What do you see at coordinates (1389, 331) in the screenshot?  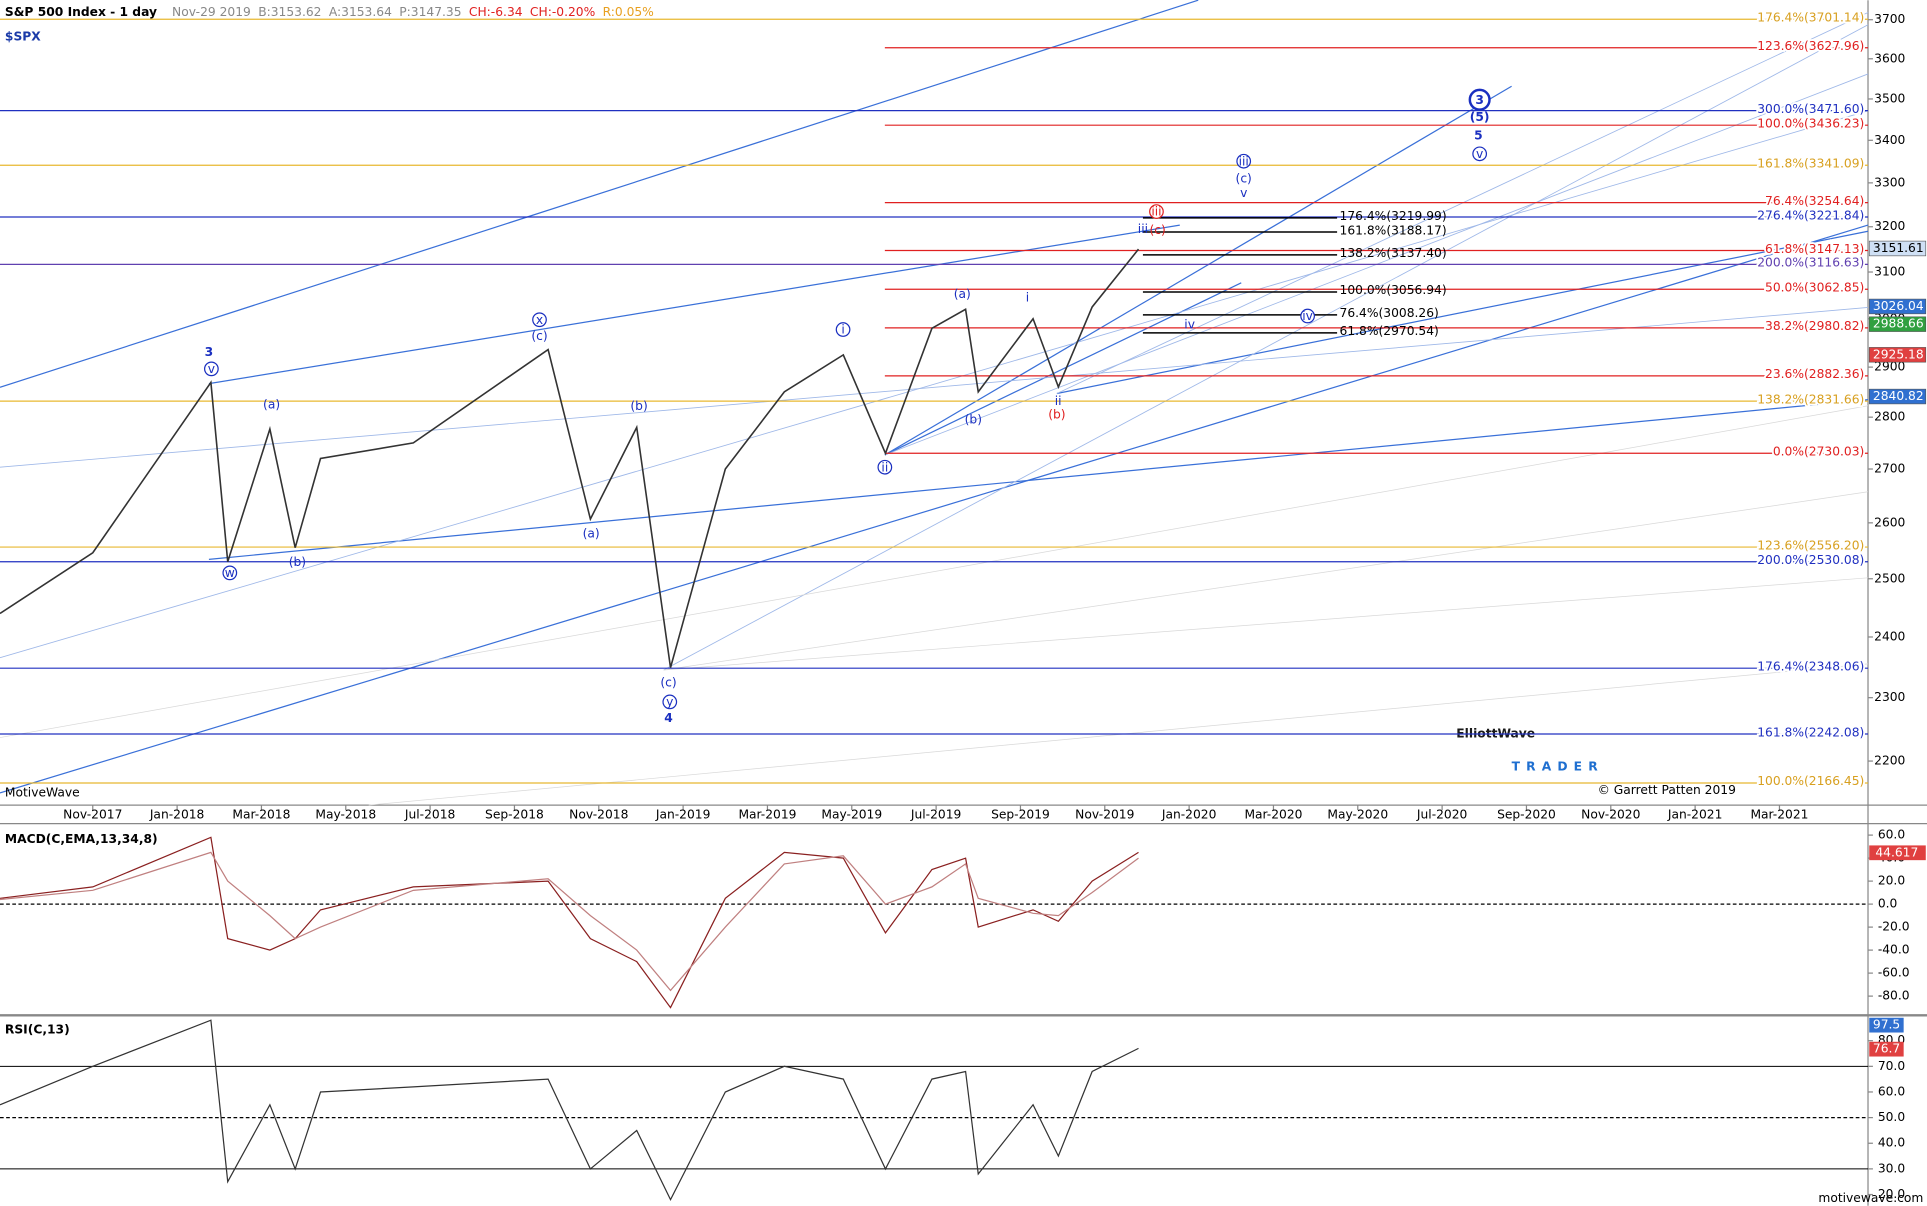 I see `fib-level-label: 61.8%(2970.54)` at bounding box center [1389, 331].